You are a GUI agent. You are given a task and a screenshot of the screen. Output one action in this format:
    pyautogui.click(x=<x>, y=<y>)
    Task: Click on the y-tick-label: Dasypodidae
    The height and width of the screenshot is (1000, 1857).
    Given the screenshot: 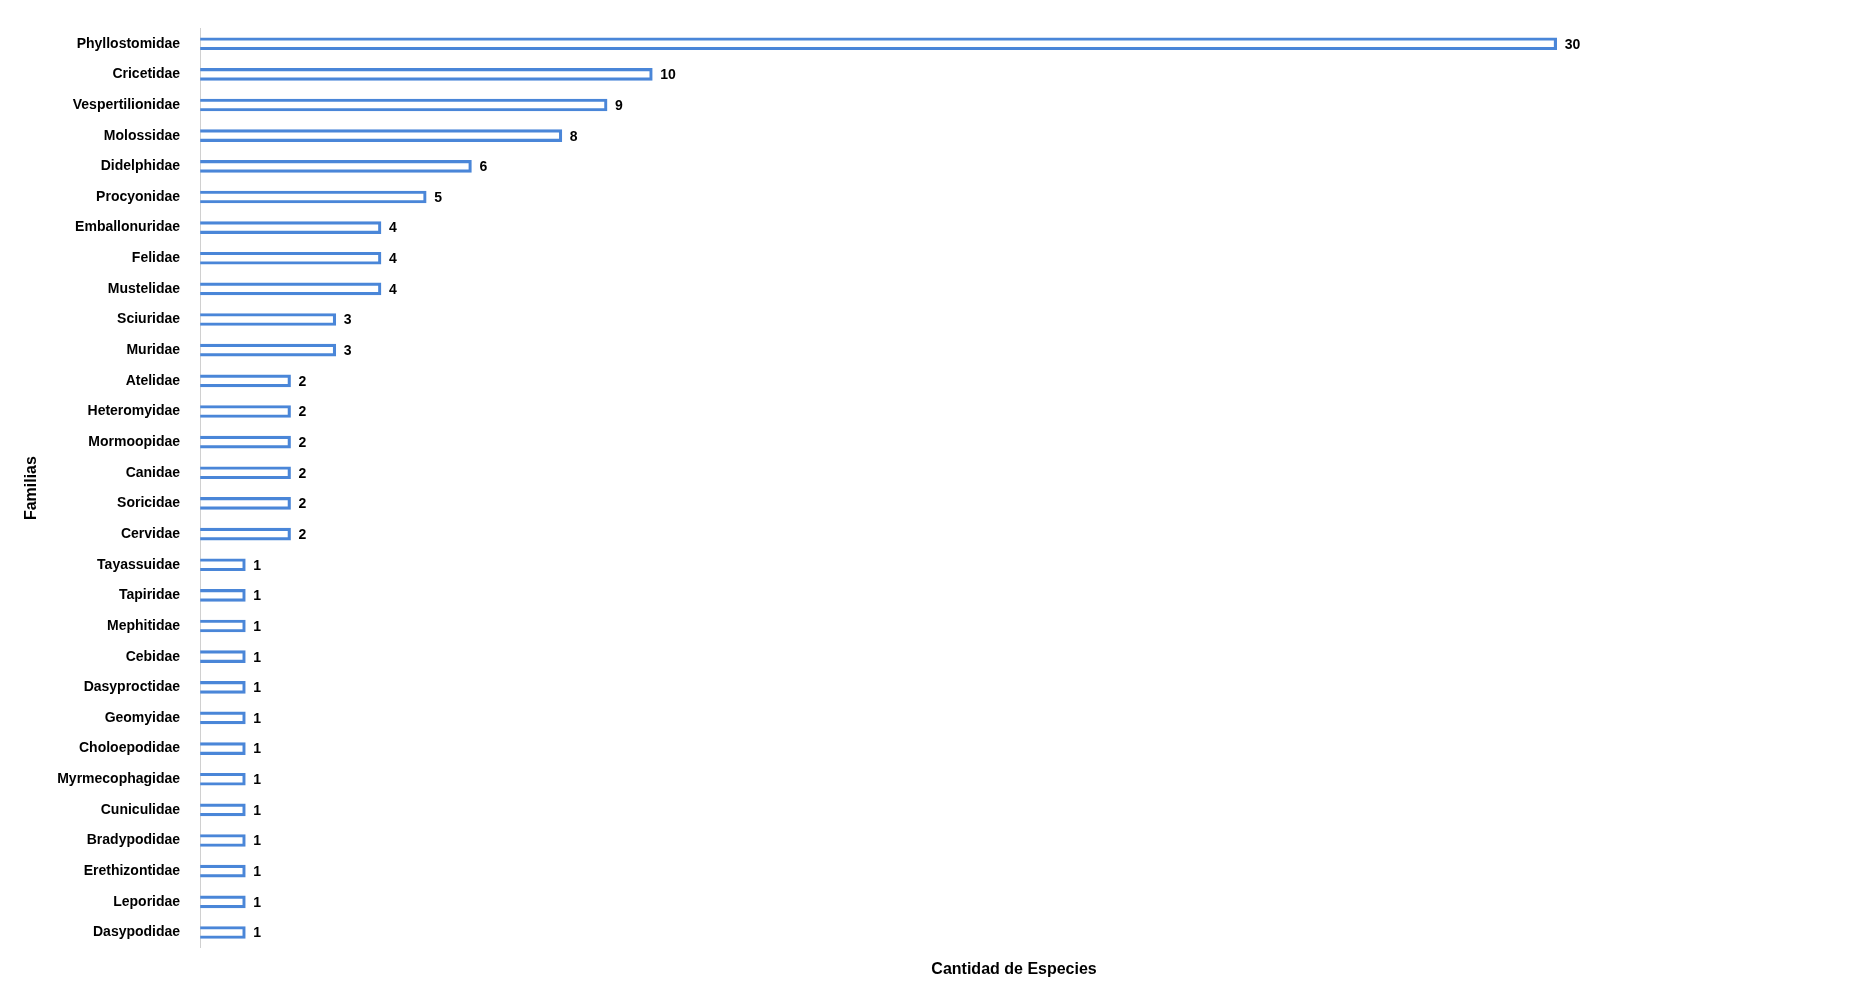 What is the action you would take?
    pyautogui.click(x=136, y=931)
    